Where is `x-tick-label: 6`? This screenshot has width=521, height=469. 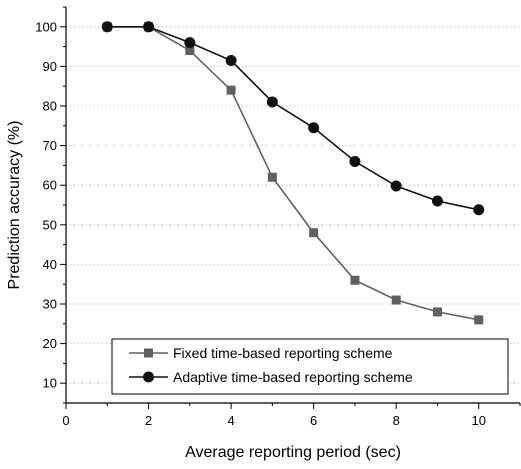 x-tick-label: 6 is located at coordinates (313, 420).